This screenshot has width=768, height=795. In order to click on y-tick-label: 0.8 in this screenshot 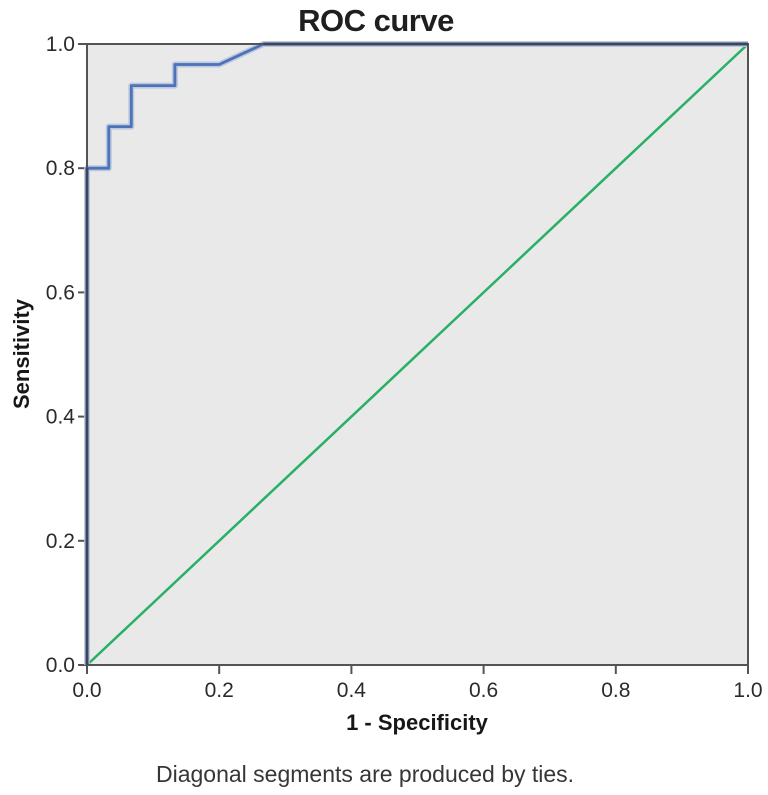, I will do `click(60, 168)`.